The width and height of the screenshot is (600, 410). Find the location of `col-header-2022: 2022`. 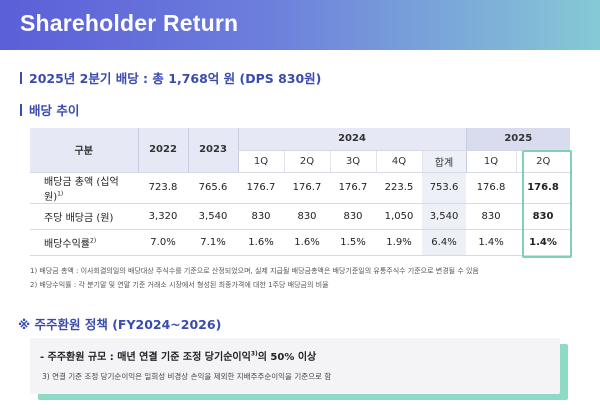

col-header-2022: 2022 is located at coordinates (162, 150).